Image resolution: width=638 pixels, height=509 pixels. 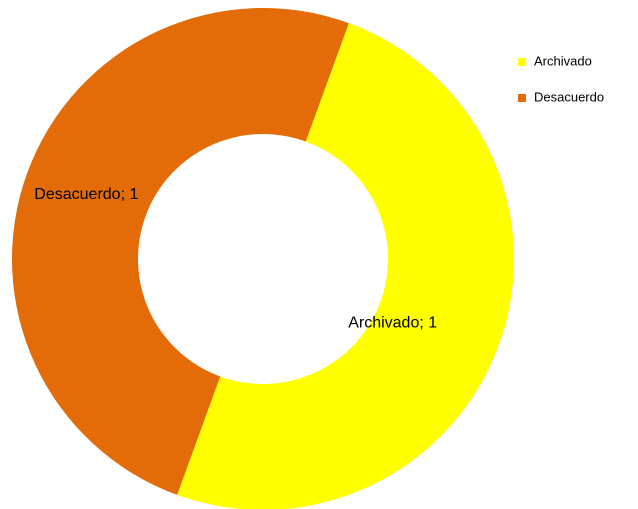 I want to click on data-label: Archivado; 1, so click(x=392, y=323).